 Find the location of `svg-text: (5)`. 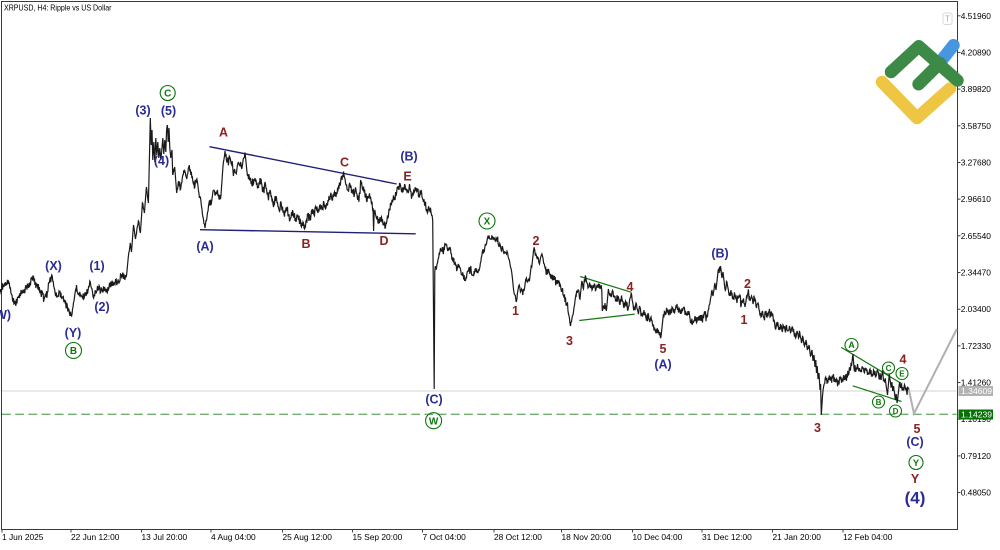

svg-text: (5) is located at coordinates (168, 111).